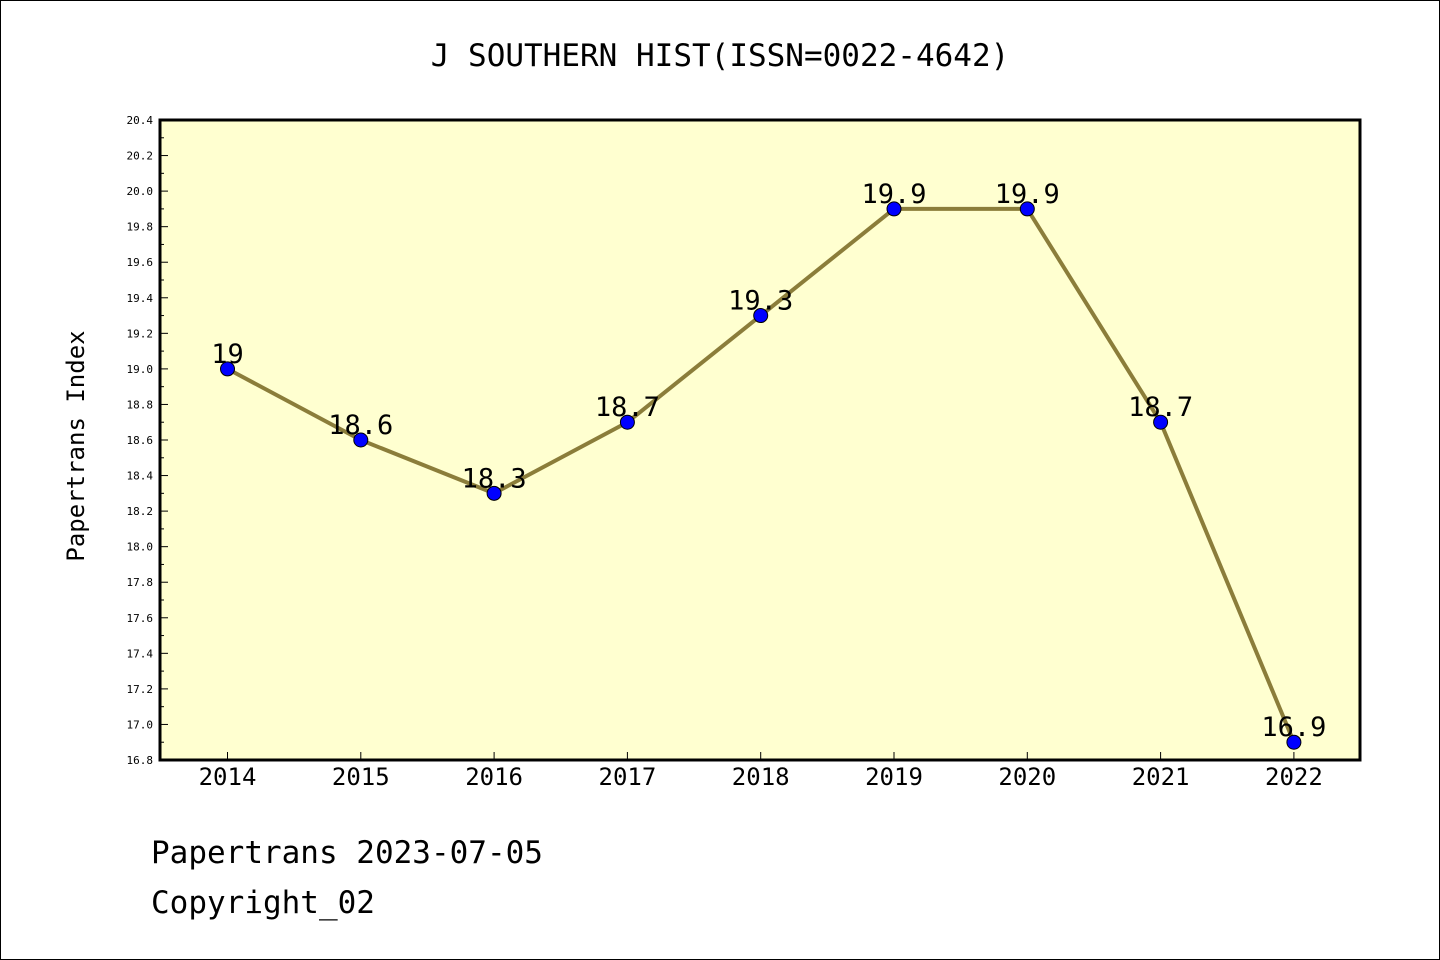  Describe the element at coordinates (361, 777) in the screenshot. I see `x-tick-label: 2015` at that location.